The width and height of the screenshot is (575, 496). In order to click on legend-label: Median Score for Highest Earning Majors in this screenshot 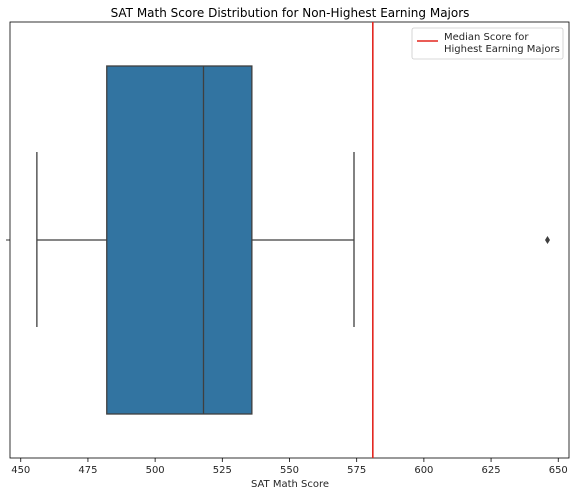, I will do `click(502, 43)`.